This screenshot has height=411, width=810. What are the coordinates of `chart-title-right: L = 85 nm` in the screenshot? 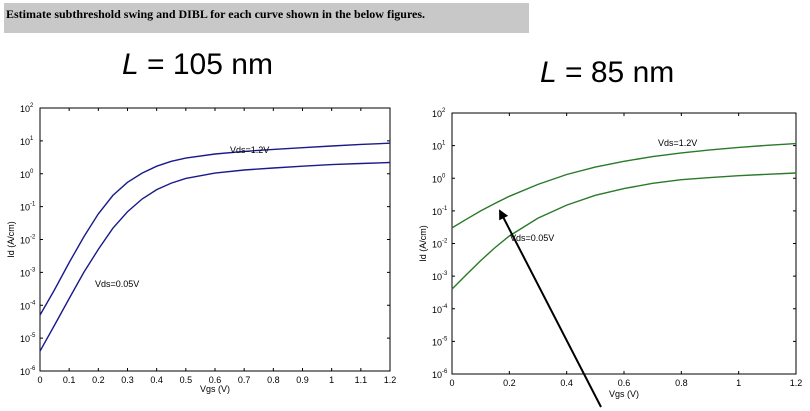 It's located at (607, 73).